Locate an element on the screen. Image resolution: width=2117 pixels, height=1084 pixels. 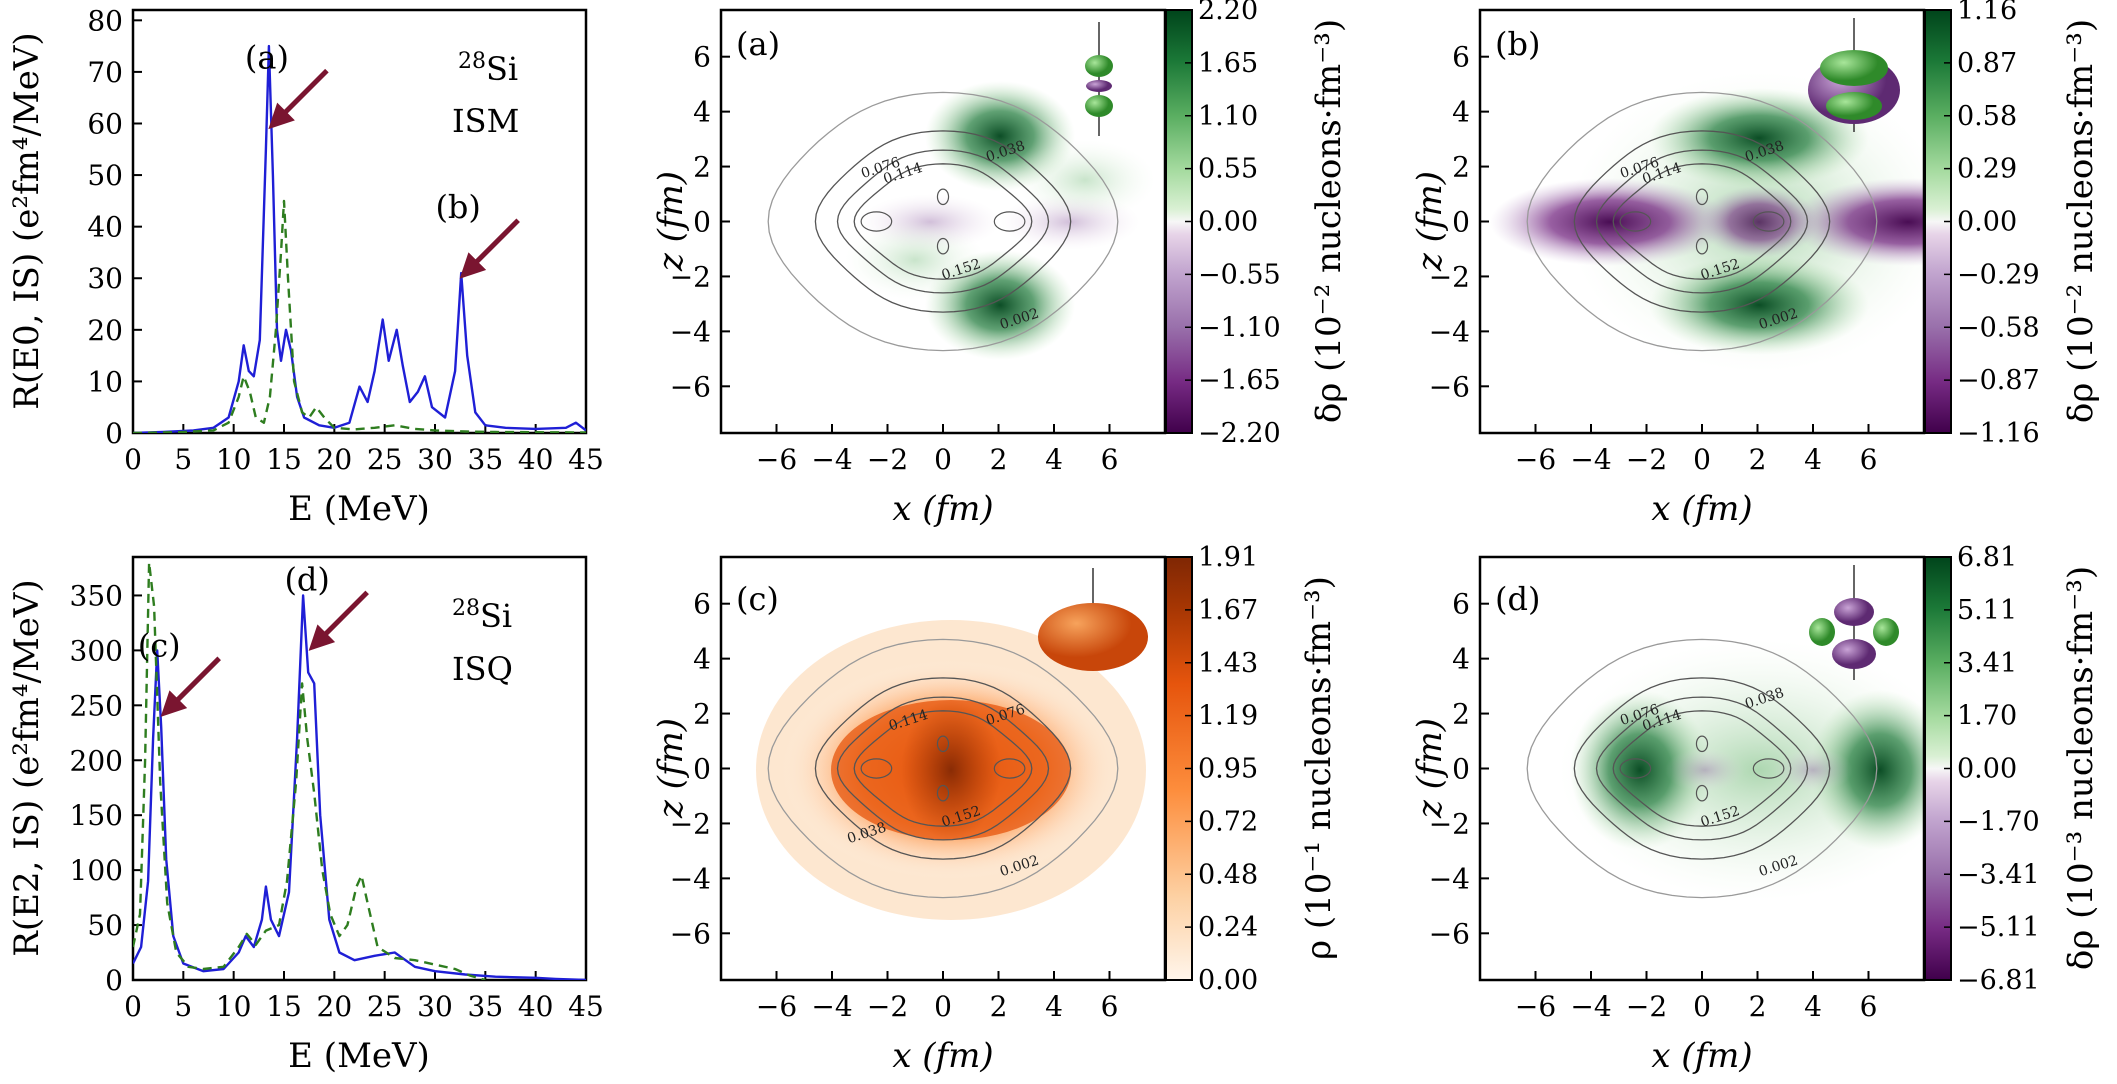
peak-label: (c) is located at coordinates (159, 645).